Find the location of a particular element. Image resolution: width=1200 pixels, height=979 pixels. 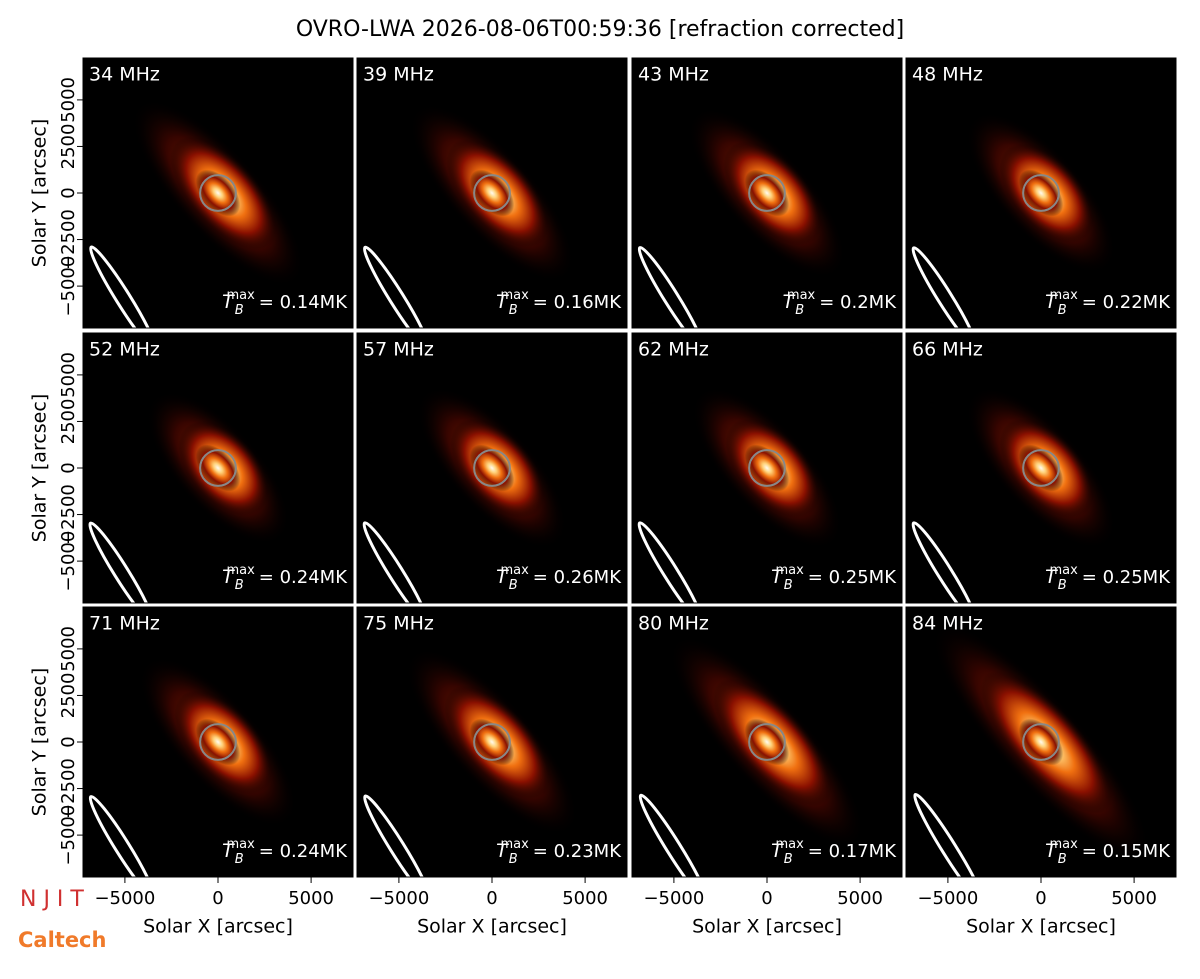

panel-title: 62 MHz is located at coordinates (673, 350).